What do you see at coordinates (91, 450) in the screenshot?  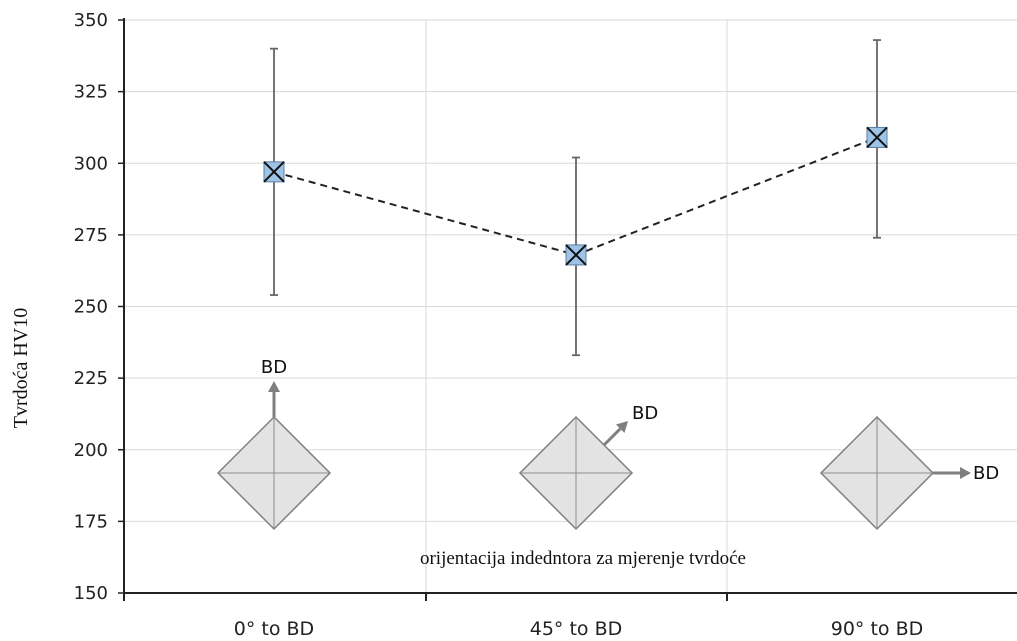 I see `y-tick-label: 200` at bounding box center [91, 450].